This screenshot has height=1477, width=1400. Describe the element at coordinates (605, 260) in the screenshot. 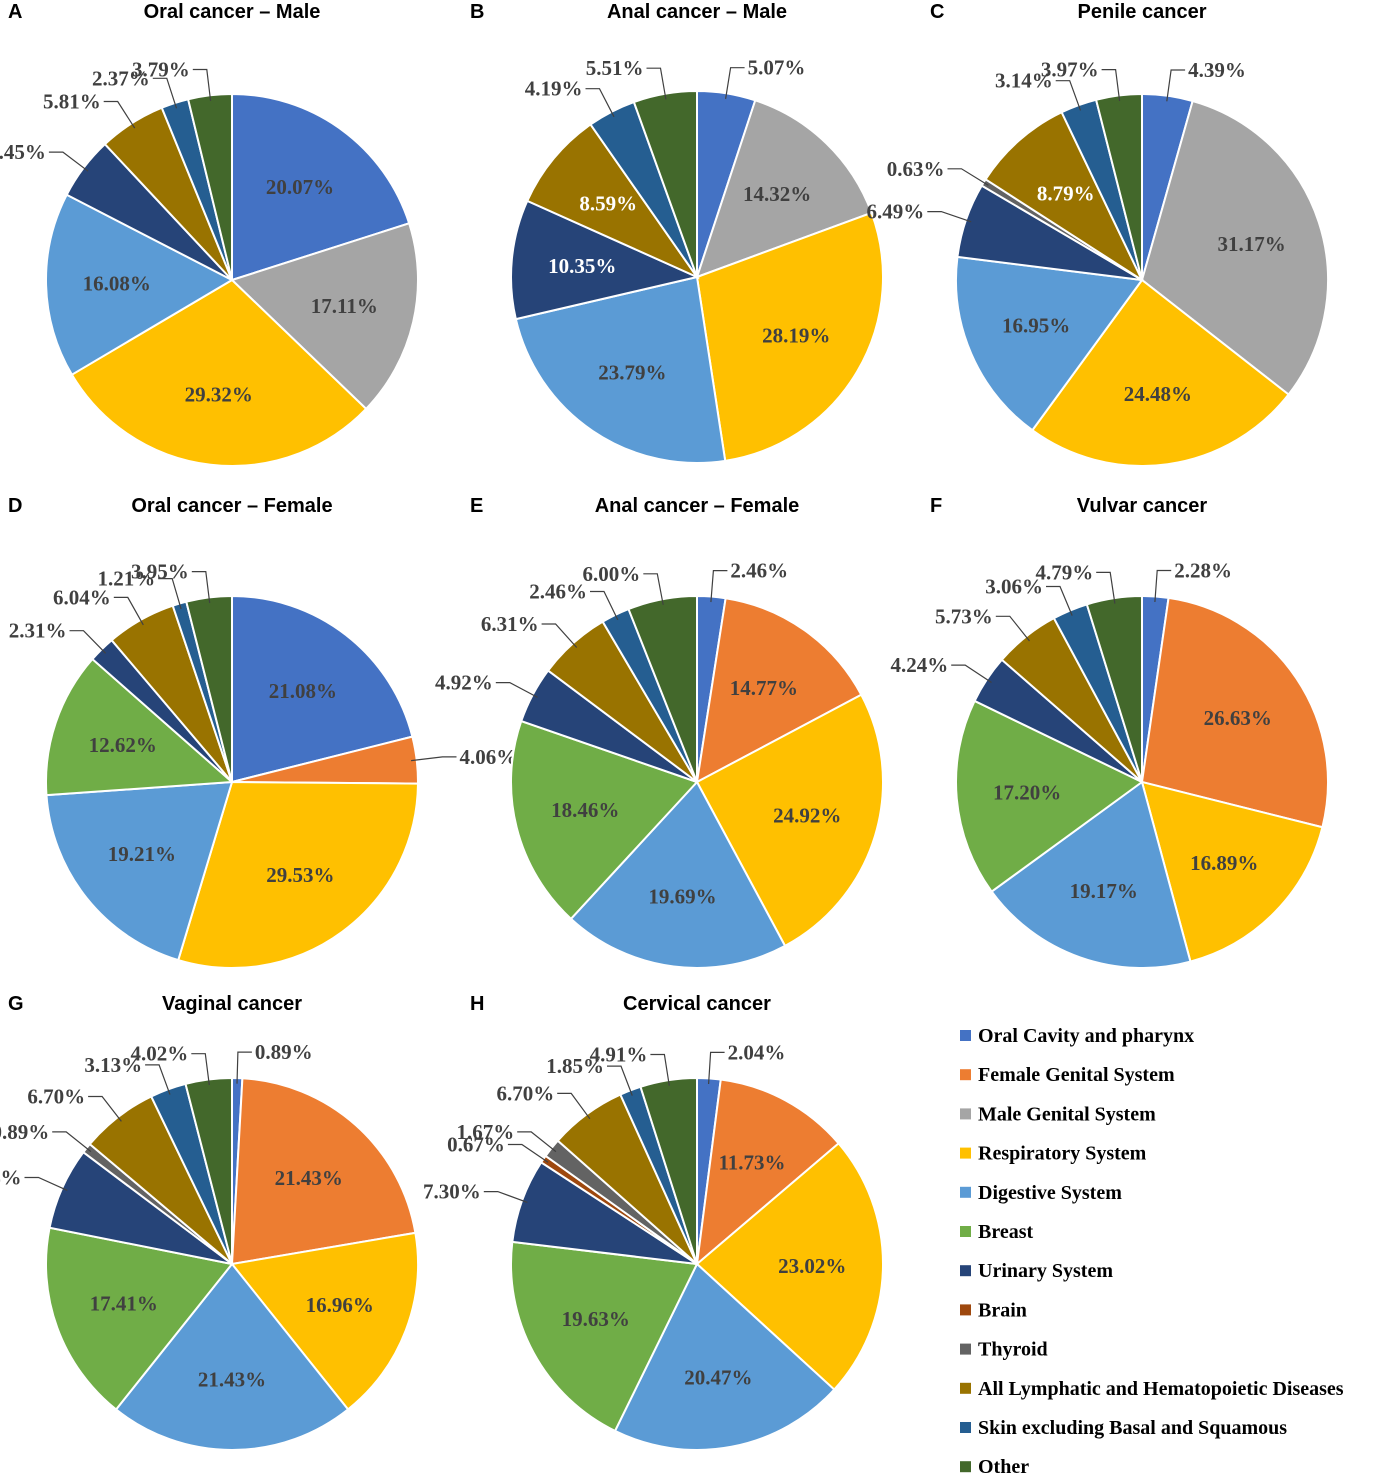

I see `pie-slice-urinary-system` at that location.